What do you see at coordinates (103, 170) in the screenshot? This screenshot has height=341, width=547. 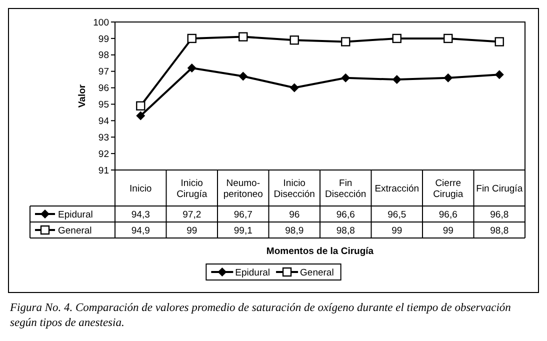 I see `y-tick-label: 91` at bounding box center [103, 170].